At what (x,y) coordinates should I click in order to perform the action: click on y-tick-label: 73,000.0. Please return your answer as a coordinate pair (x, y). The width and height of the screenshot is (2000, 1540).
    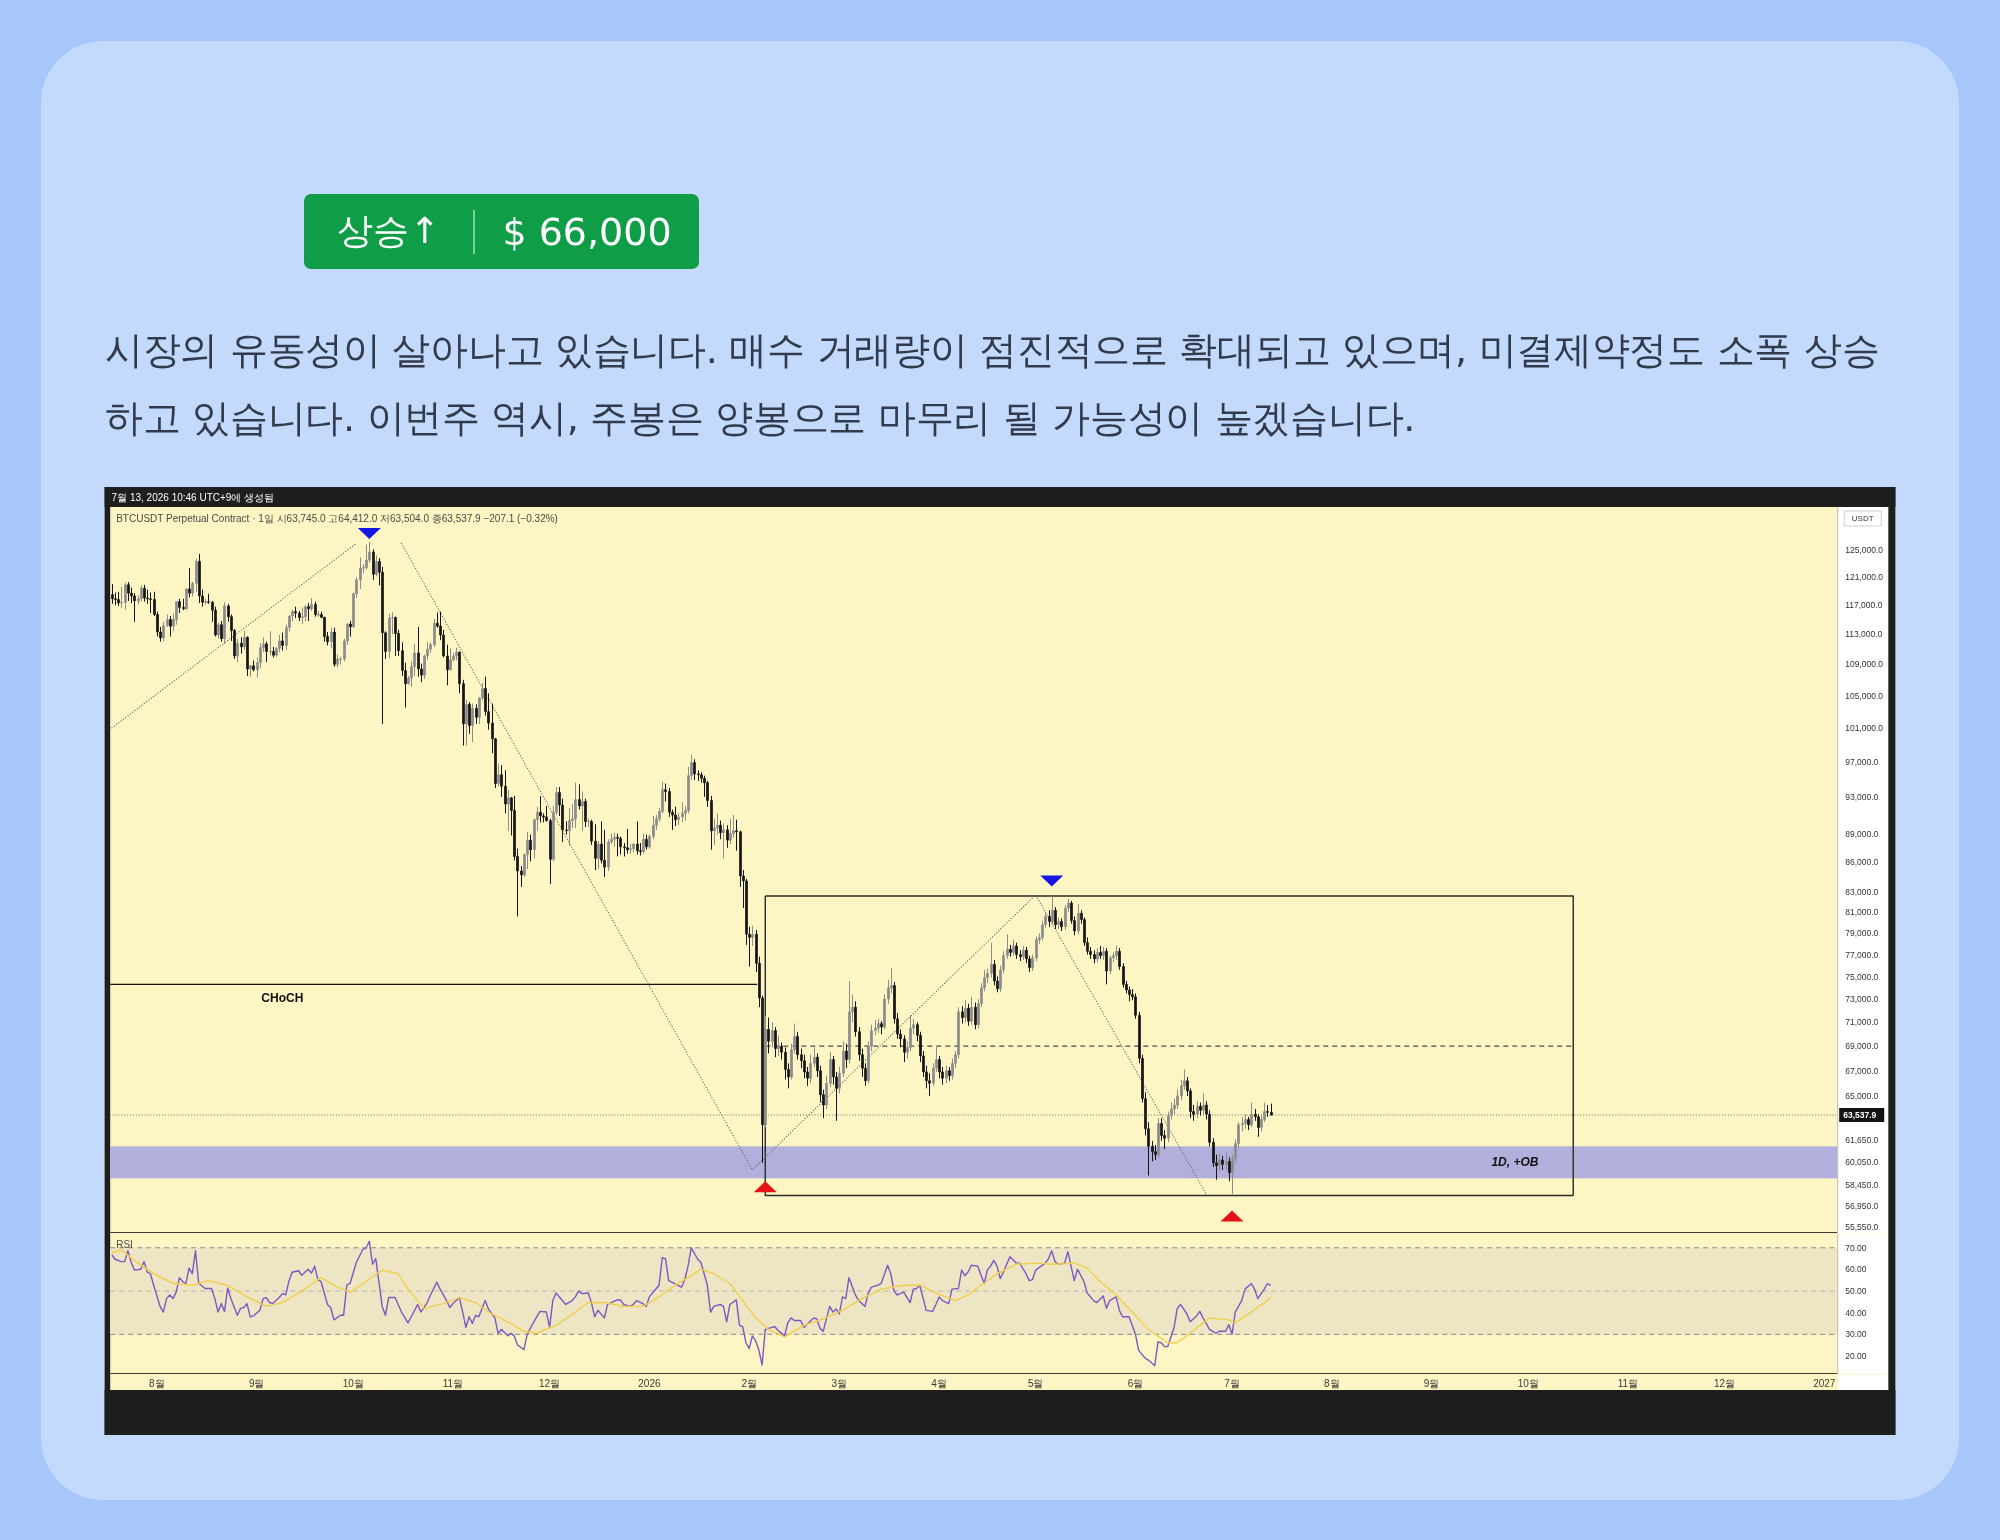
    Looking at the image, I should click on (1862, 999).